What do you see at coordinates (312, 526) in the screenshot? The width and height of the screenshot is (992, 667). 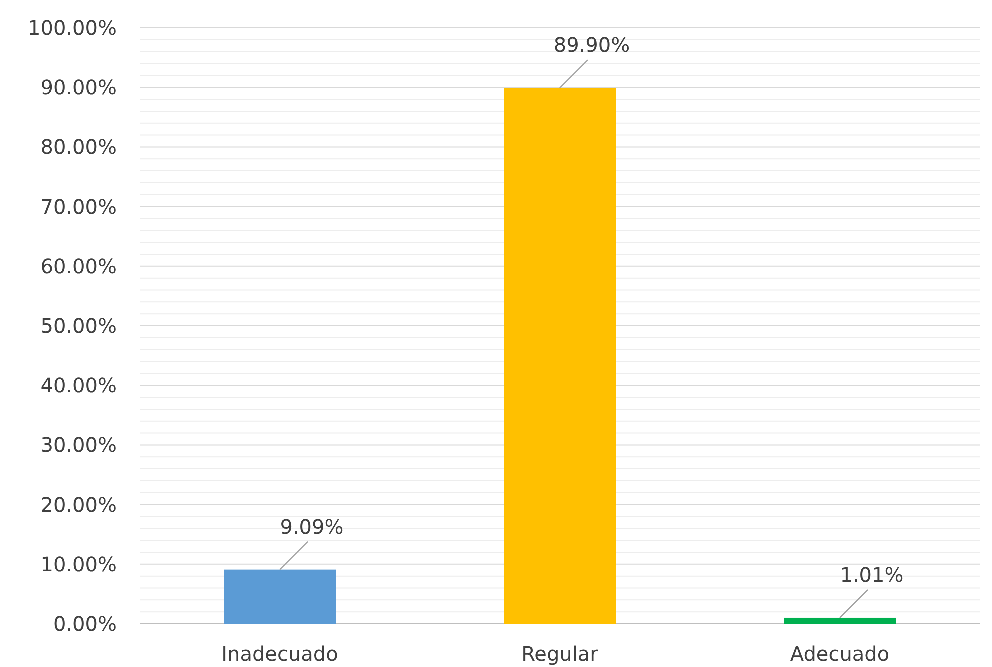 I see `data-label: 9.09%` at bounding box center [312, 526].